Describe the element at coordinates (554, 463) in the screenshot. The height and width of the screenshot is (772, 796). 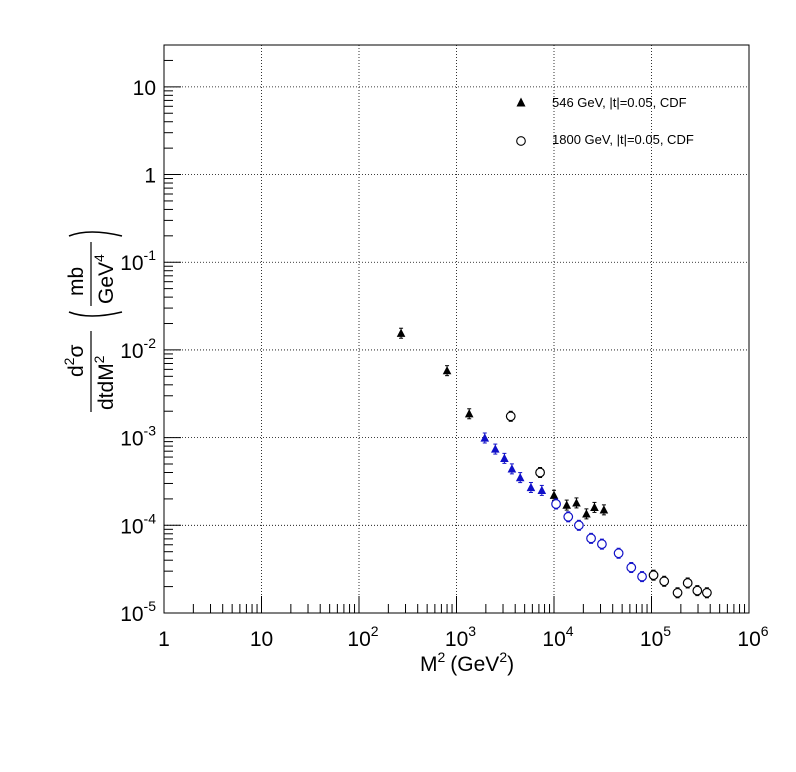
I see `data-points` at that location.